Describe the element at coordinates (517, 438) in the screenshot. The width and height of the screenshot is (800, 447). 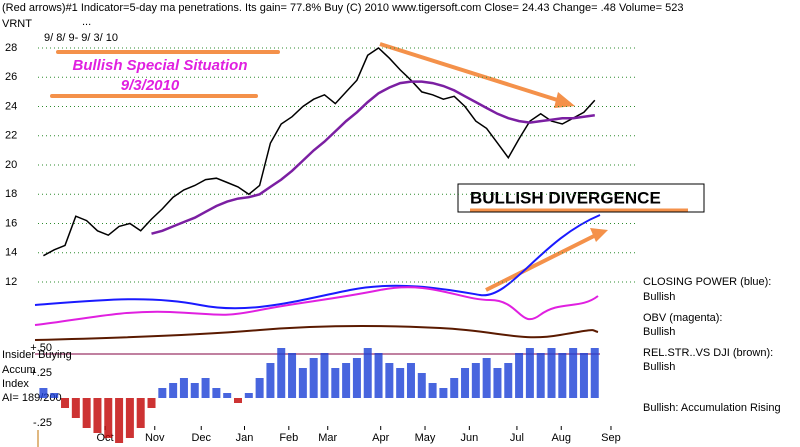
I see `x-tick-label: Jul` at that location.